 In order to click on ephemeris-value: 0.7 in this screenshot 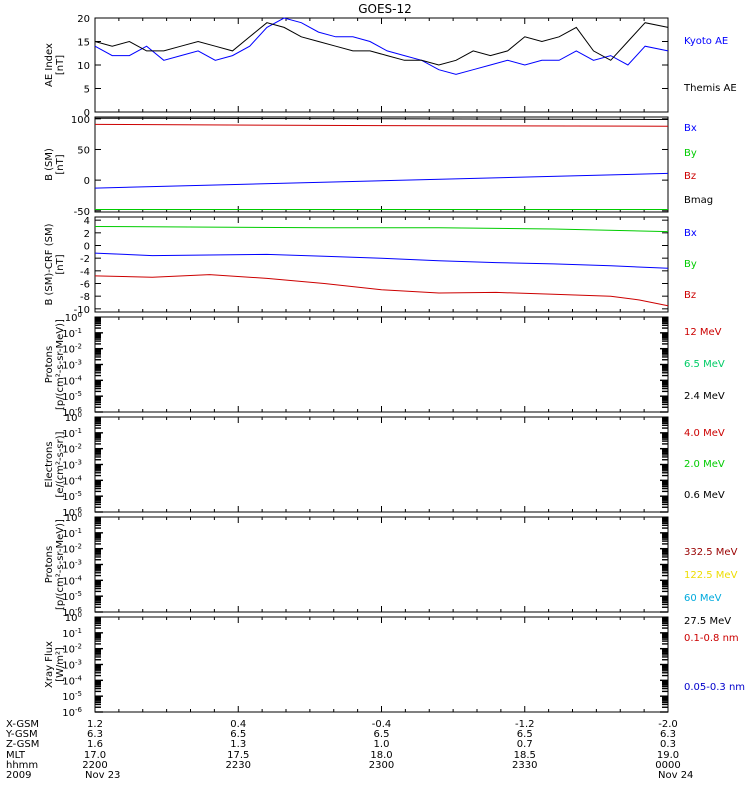, I will do `click(525, 744)`.